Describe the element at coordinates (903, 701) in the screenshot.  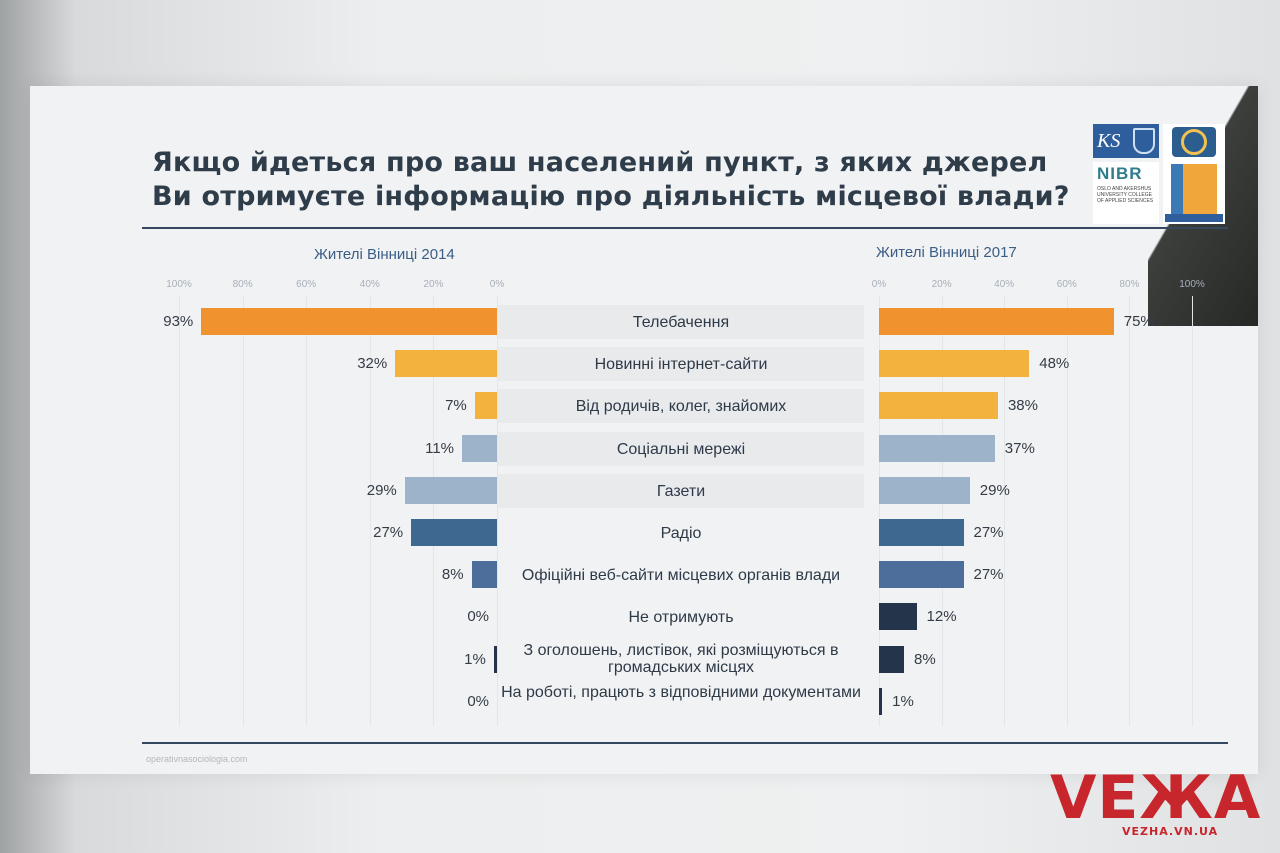
I see `value-label-2017: 1%` at that location.